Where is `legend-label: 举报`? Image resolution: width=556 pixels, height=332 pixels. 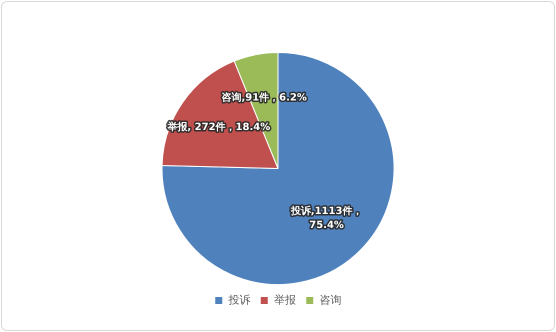
legend-label: 举报 is located at coordinates (285, 299).